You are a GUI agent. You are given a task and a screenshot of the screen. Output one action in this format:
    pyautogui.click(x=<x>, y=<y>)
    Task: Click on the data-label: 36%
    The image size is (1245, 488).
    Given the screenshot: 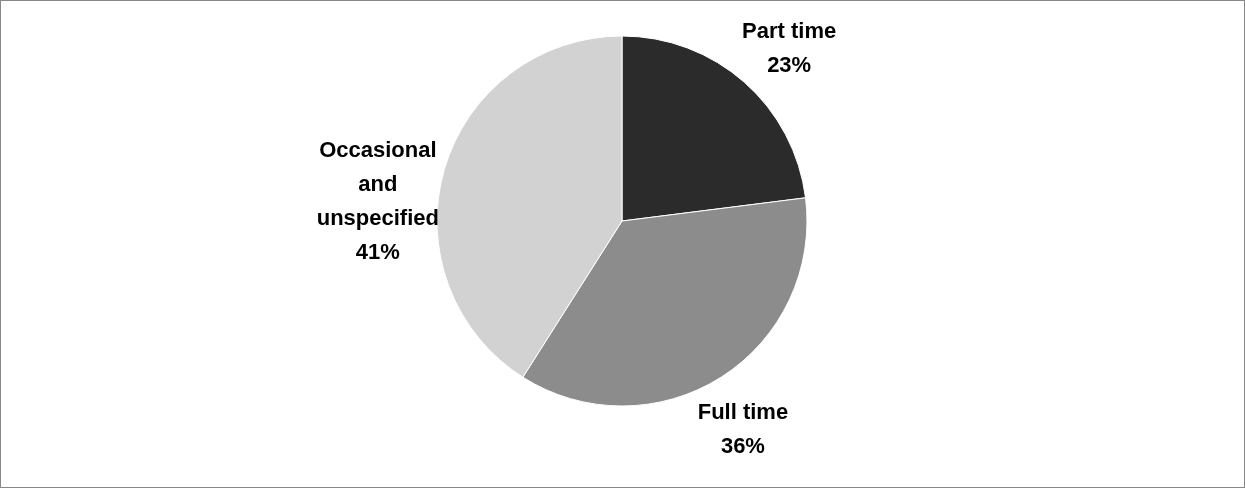 What is the action you would take?
    pyautogui.click(x=742, y=445)
    